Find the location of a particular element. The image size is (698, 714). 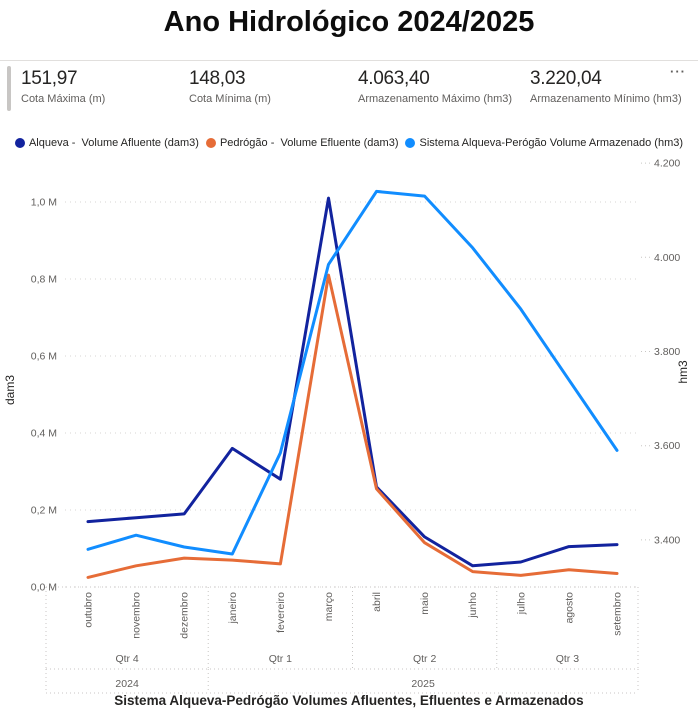

legend-label: Alqueva - Volume Afluente (dam3) is located at coordinates (113, 143).